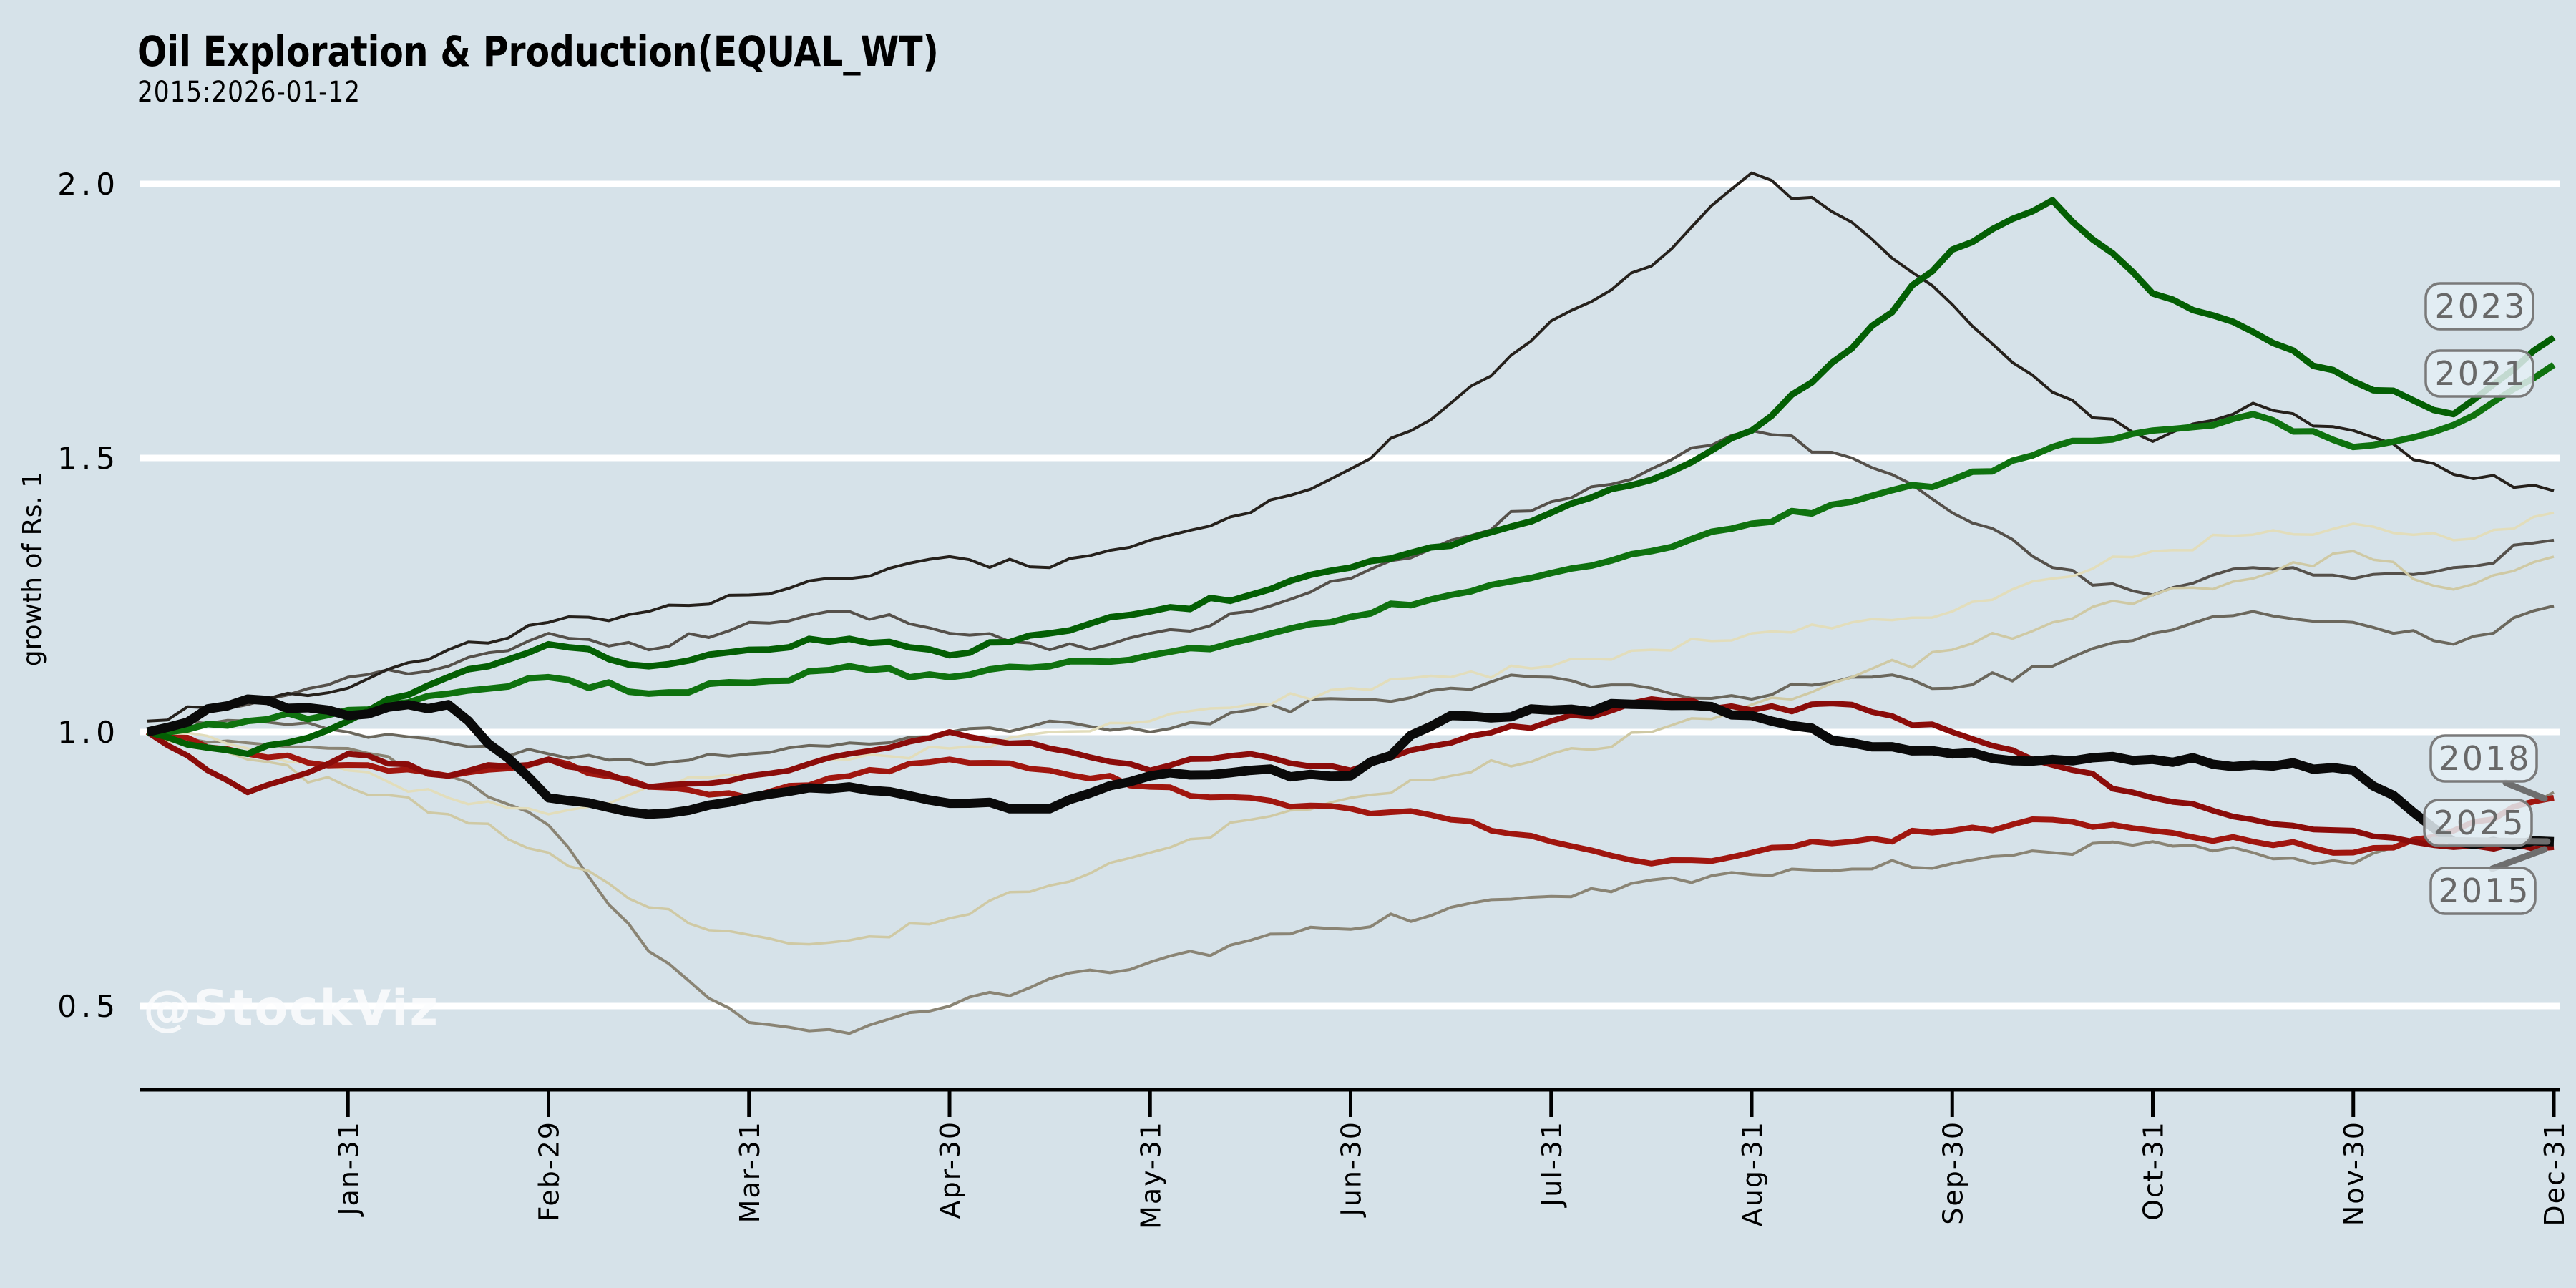 This screenshot has height=1288, width=2576. I want to click on series-line-unlabeled-year-c, so click(1351, 685).